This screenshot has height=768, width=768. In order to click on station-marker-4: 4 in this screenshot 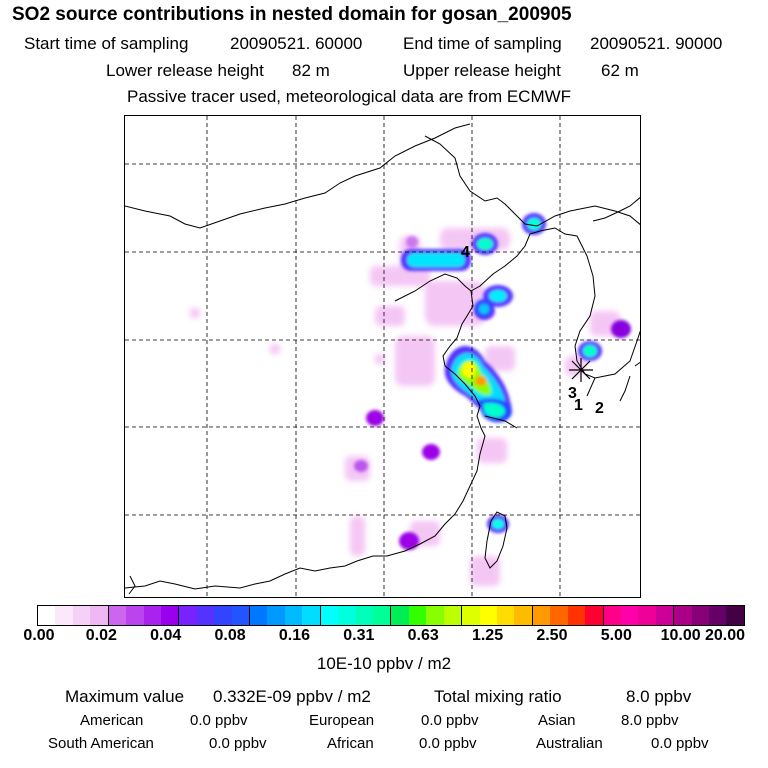, I will do `click(465, 252)`.